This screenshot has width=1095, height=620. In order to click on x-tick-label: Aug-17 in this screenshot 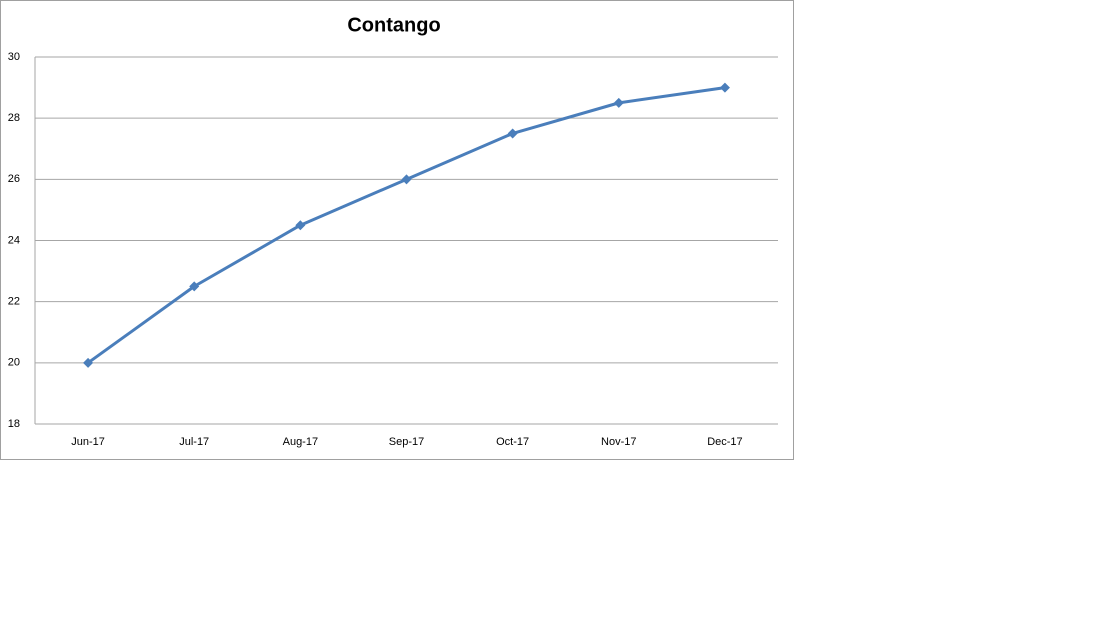, I will do `click(300, 442)`.